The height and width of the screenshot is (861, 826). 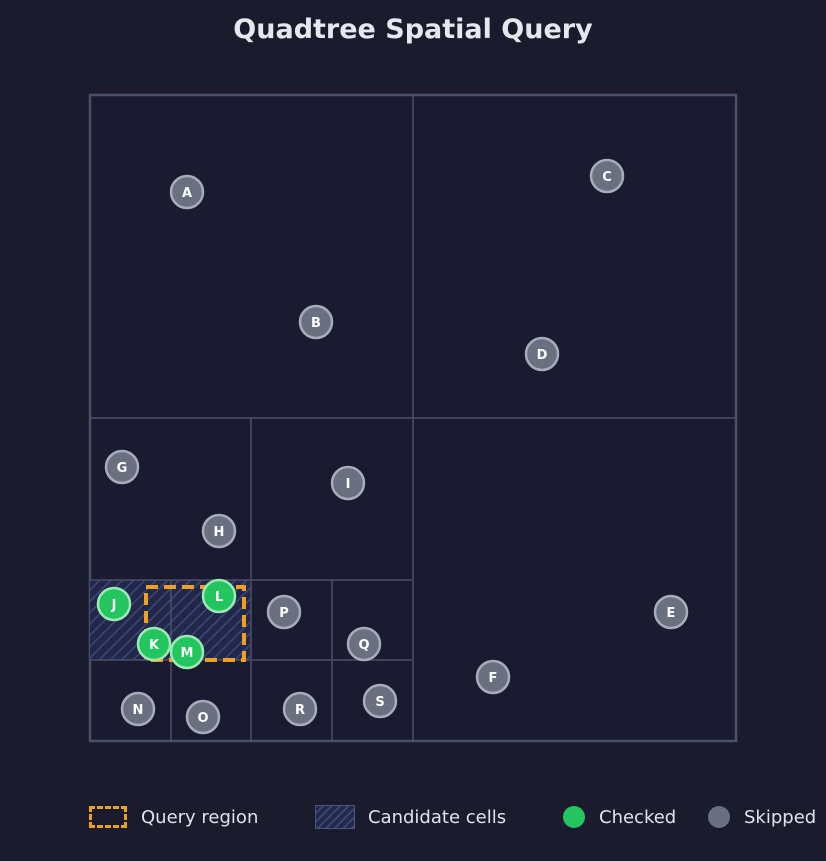 I want to click on point-n: N, so click(x=138, y=709).